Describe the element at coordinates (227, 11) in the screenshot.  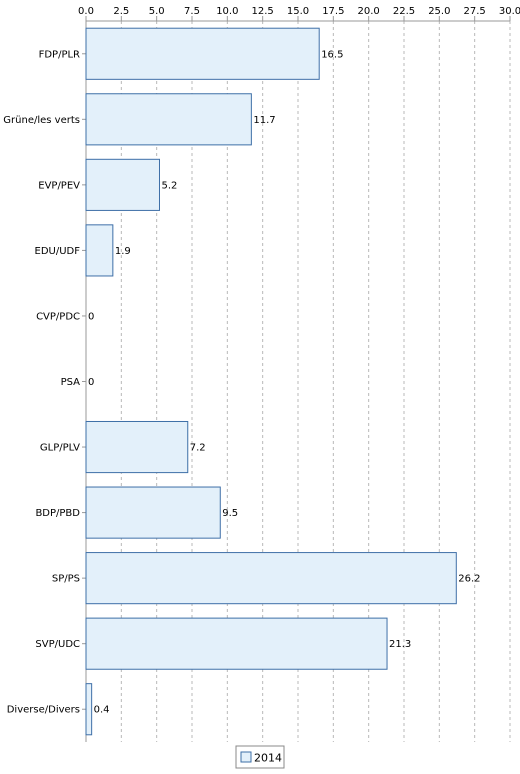
I see `x-tick-label: 10.0` at that location.